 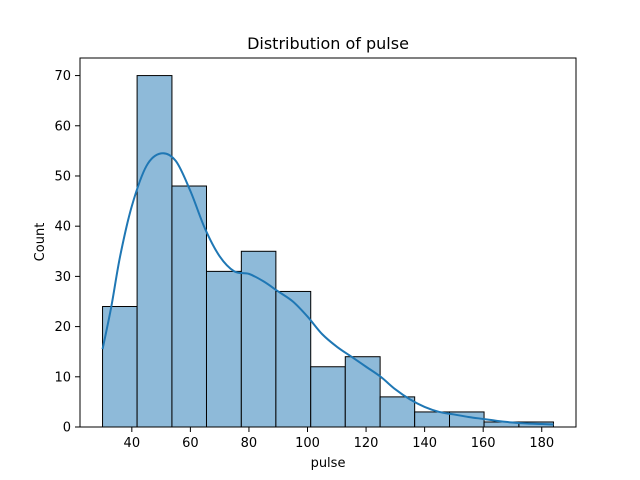 What do you see at coordinates (366, 443) in the screenshot?
I see `x-tick-label-120: 120` at bounding box center [366, 443].